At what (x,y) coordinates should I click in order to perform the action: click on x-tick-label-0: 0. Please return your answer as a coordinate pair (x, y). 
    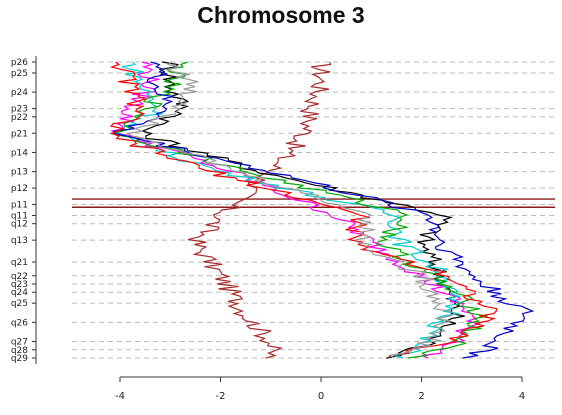
    Looking at the image, I should click on (321, 396).